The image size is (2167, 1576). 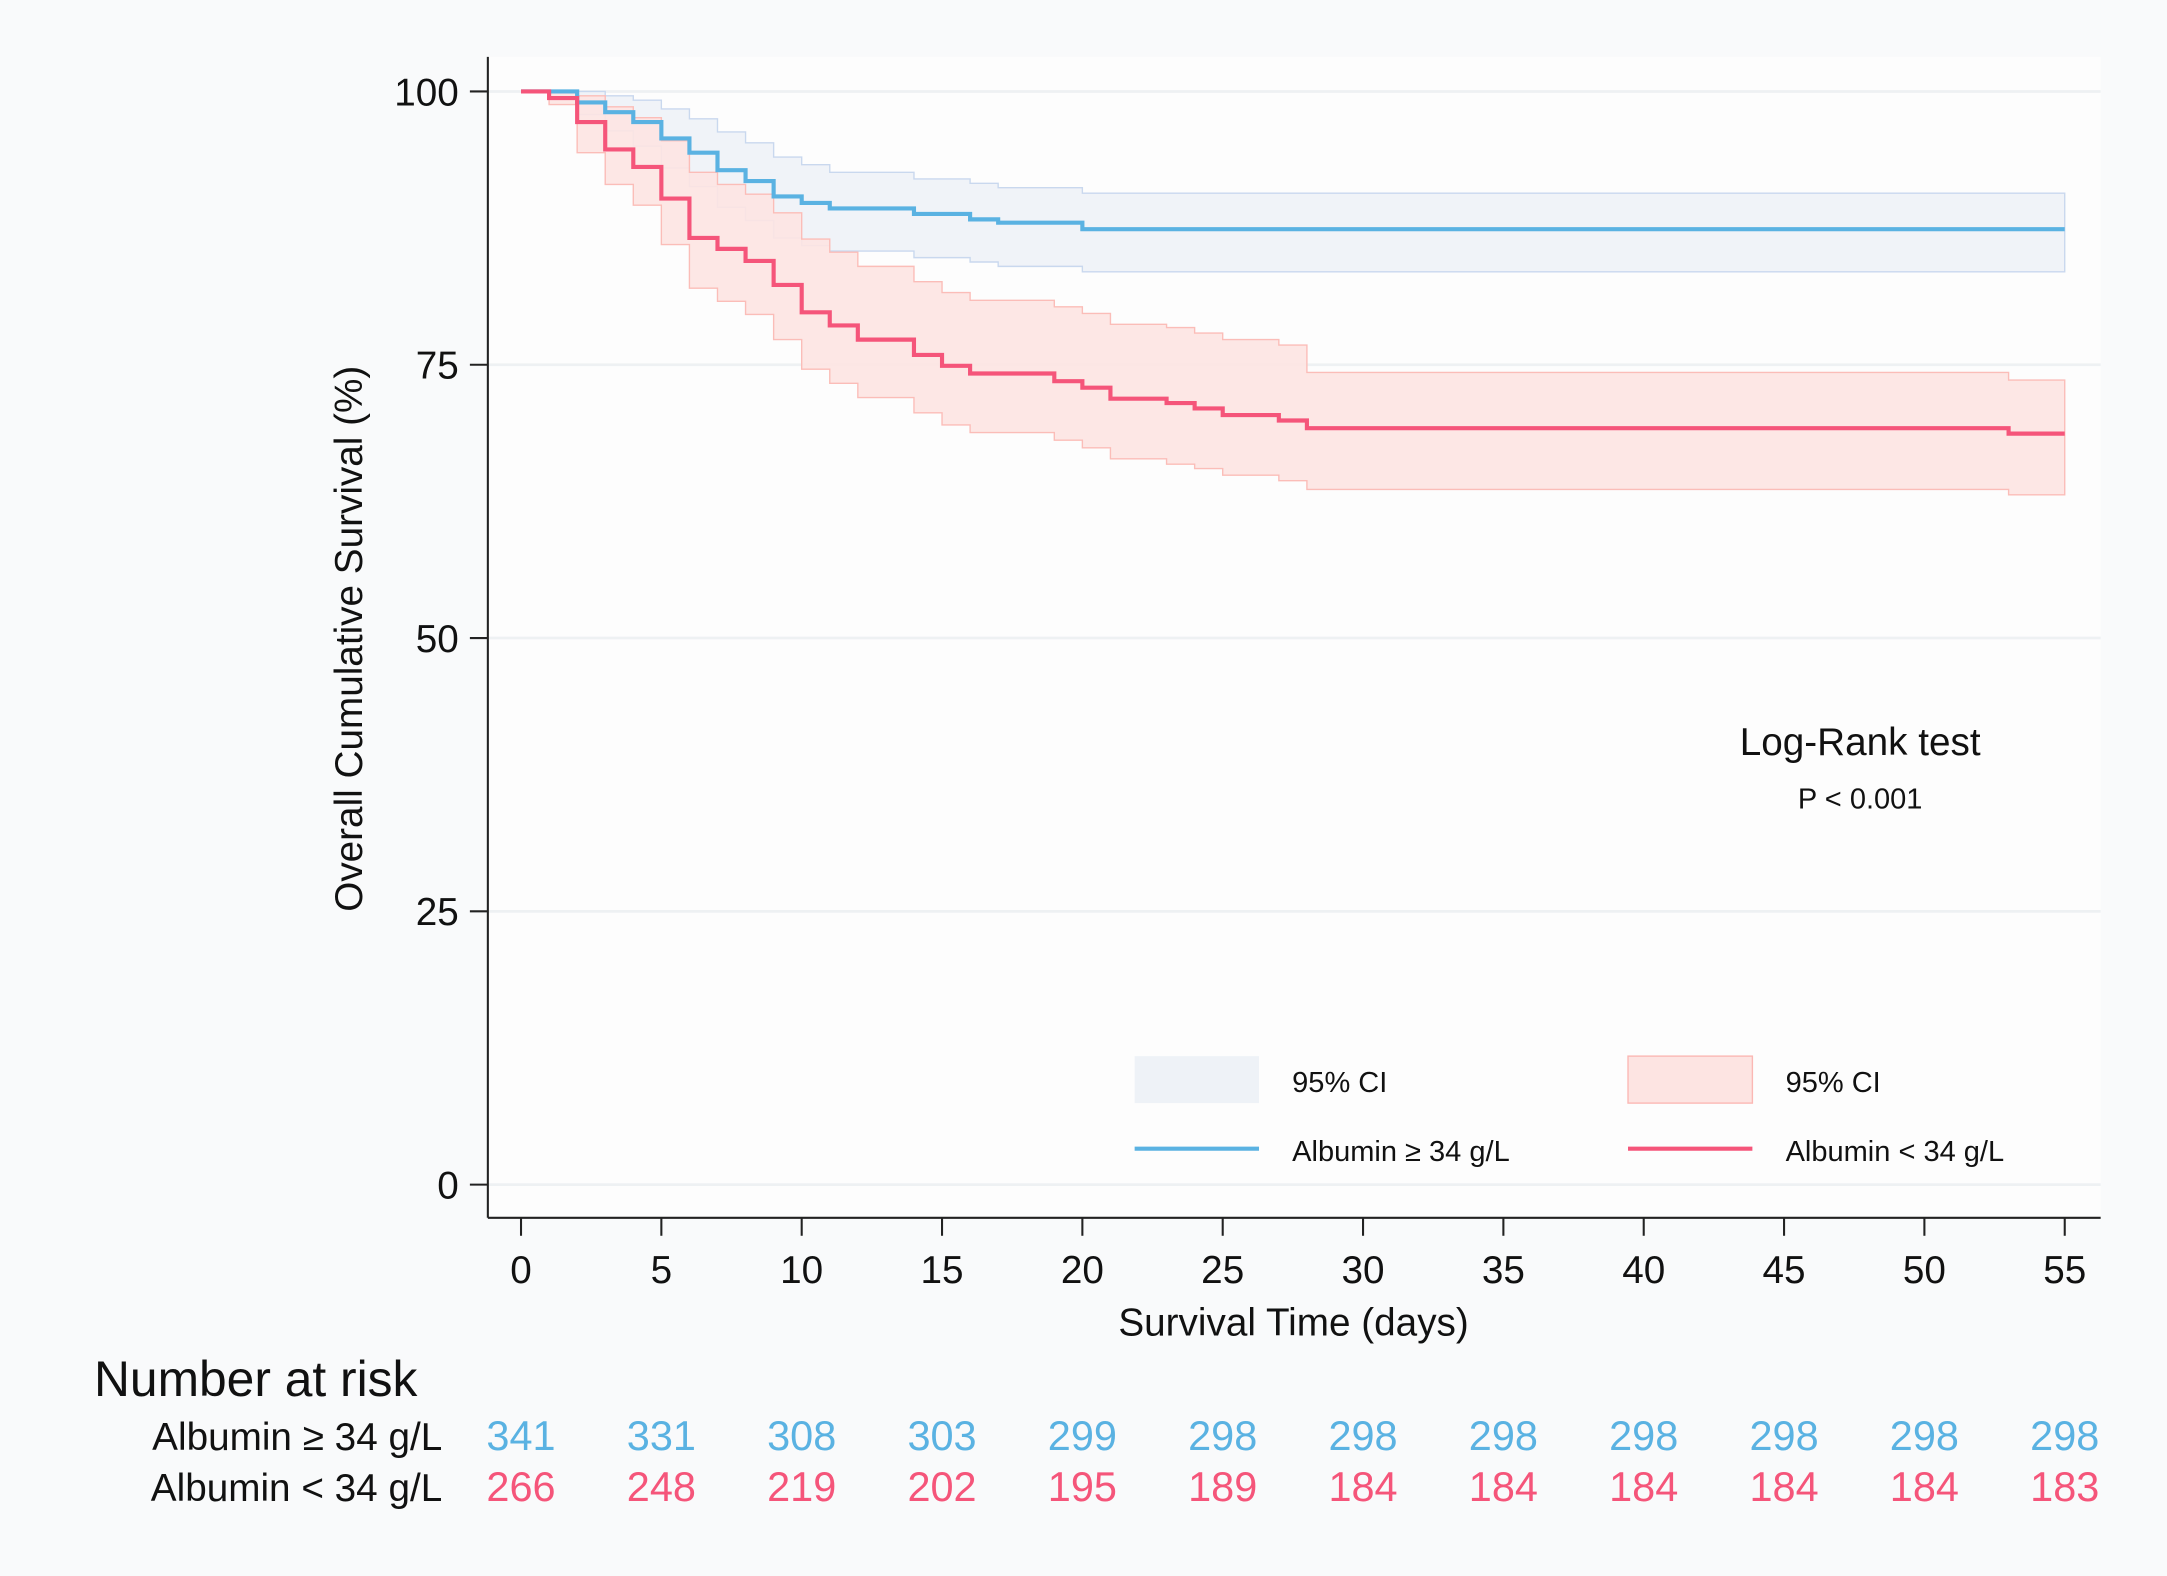 I want to click on logrank-title: Log-Rank test, so click(x=1860, y=742).